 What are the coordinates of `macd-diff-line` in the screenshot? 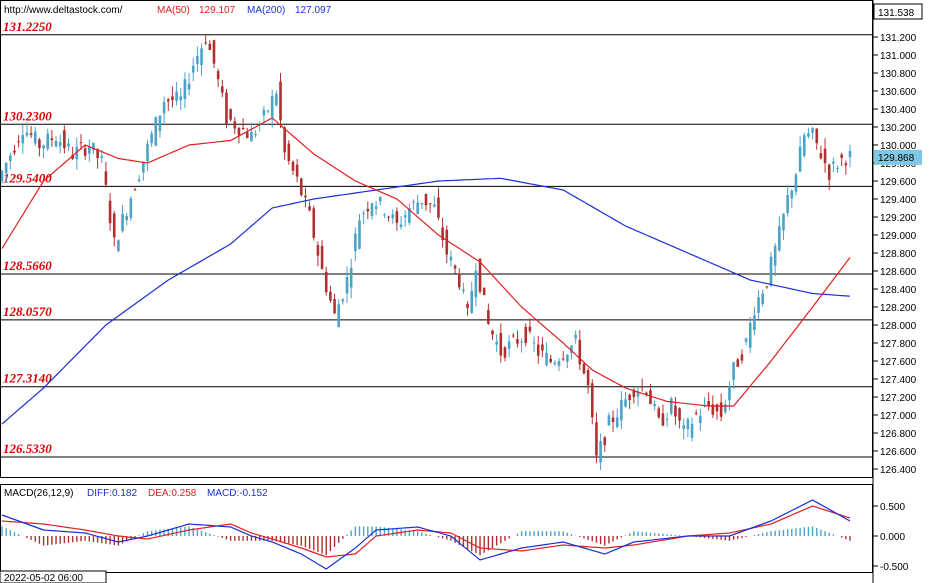 It's located at (426, 534).